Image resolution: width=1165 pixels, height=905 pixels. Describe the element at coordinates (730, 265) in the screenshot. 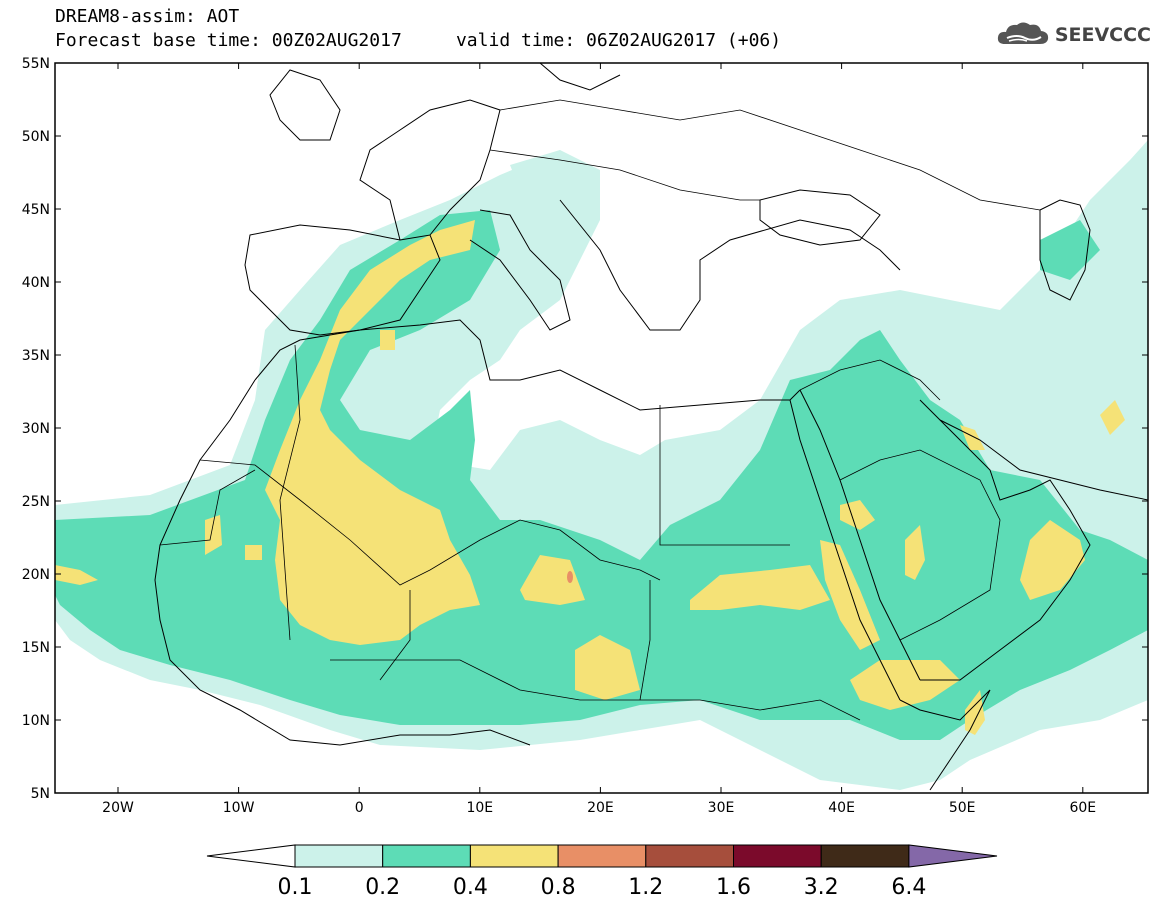

I see `coast-balkans` at that location.